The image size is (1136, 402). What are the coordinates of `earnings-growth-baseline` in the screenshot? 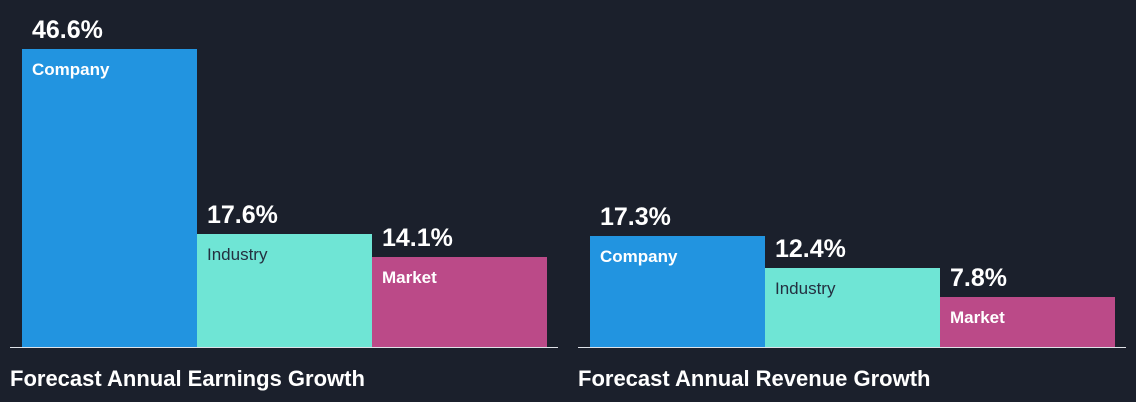 It's located at (284, 347).